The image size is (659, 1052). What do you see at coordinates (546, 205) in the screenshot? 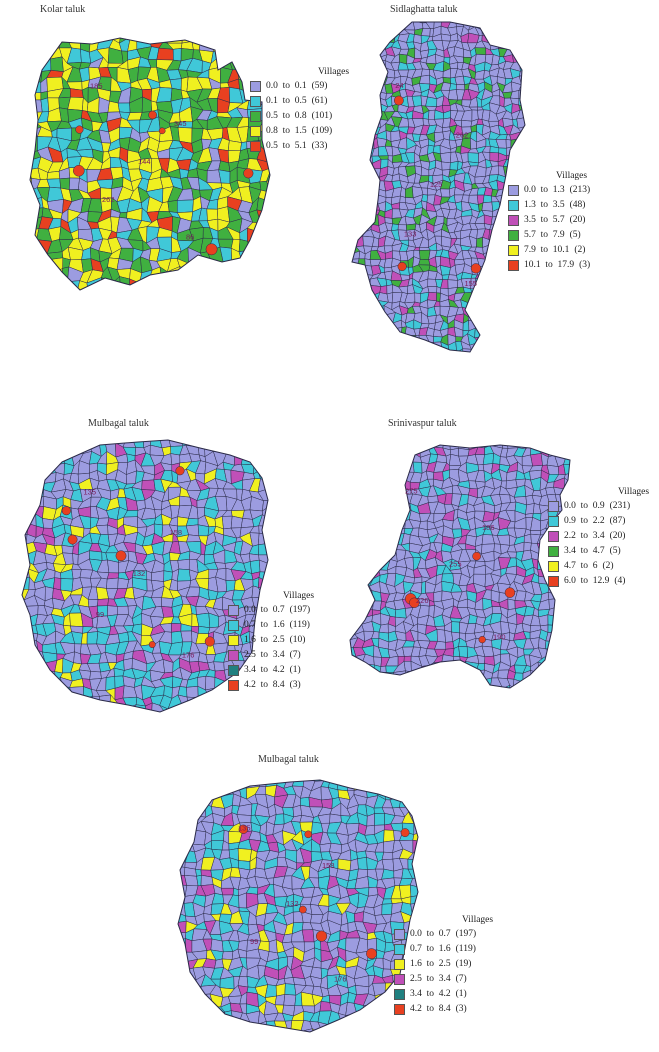
I see `legend-item: 1.3 to 3.5 (48)` at bounding box center [546, 205].